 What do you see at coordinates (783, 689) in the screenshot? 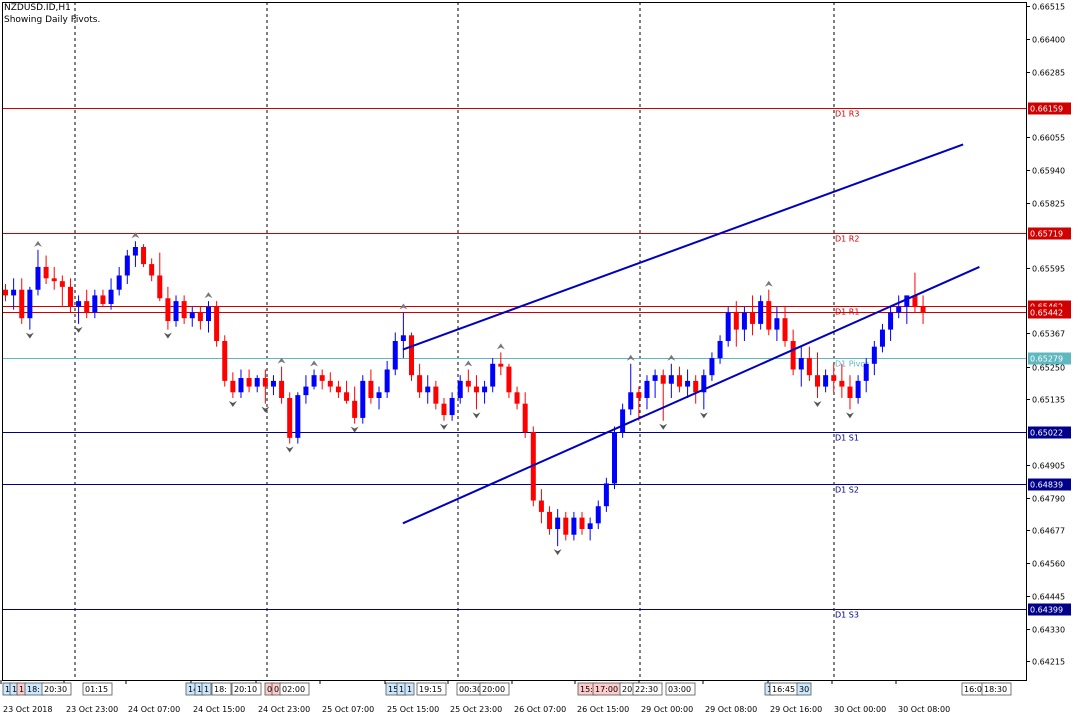
I see `time-badge-label: 16:45` at bounding box center [783, 689].